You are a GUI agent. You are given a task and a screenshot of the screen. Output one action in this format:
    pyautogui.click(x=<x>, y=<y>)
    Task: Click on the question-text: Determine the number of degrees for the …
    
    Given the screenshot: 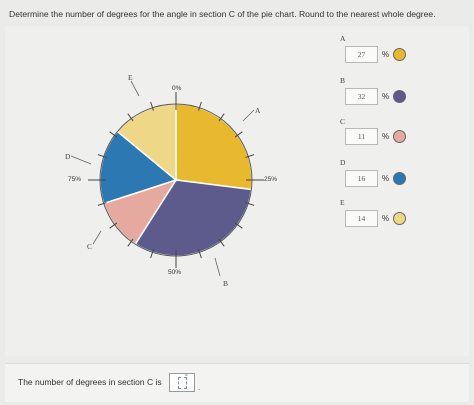 What is the action you would take?
    pyautogui.click(x=222, y=14)
    